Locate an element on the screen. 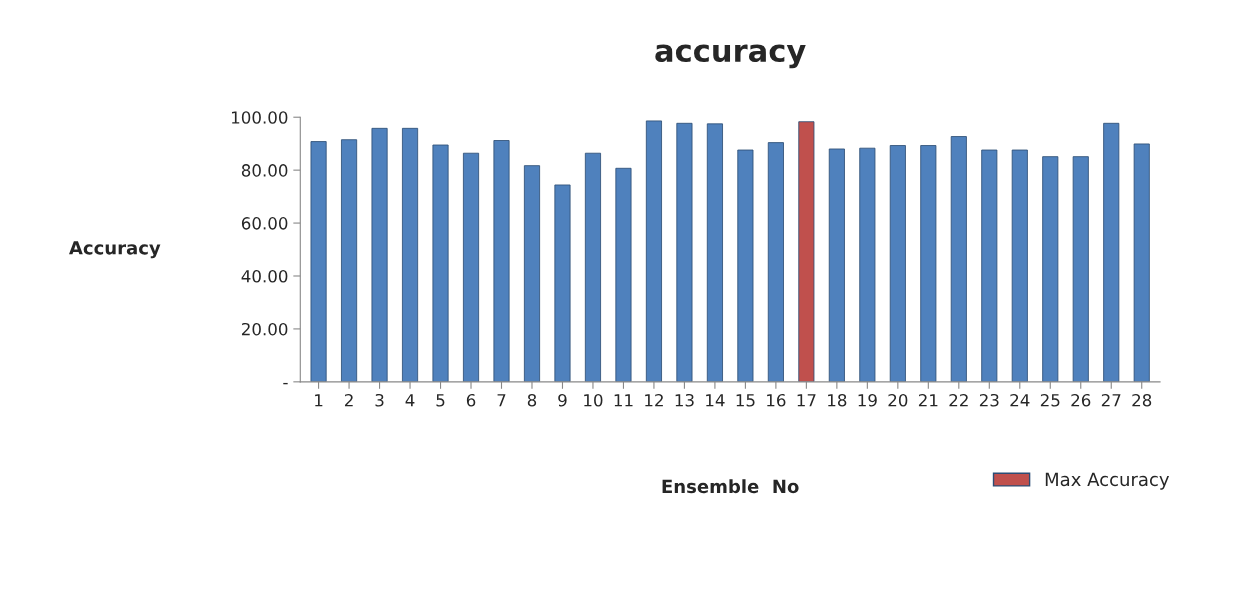 Image resolution: width=1246 pixels, height=592 pixels. x-tick-label: 12 is located at coordinates (654, 400).